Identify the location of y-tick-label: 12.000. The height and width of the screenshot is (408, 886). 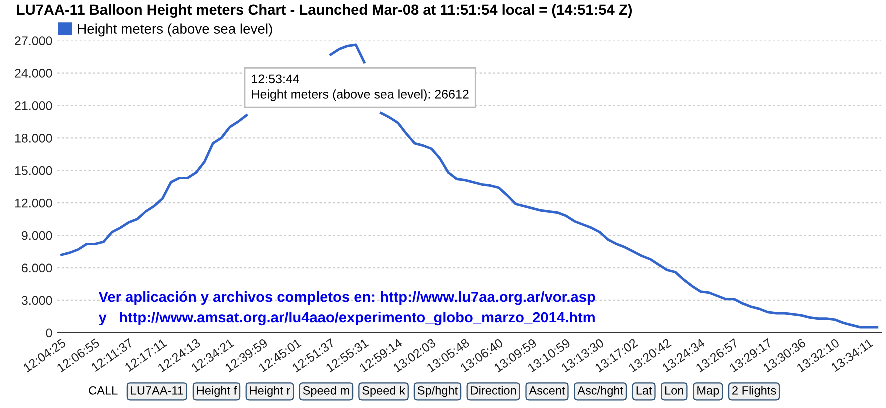
(33, 203).